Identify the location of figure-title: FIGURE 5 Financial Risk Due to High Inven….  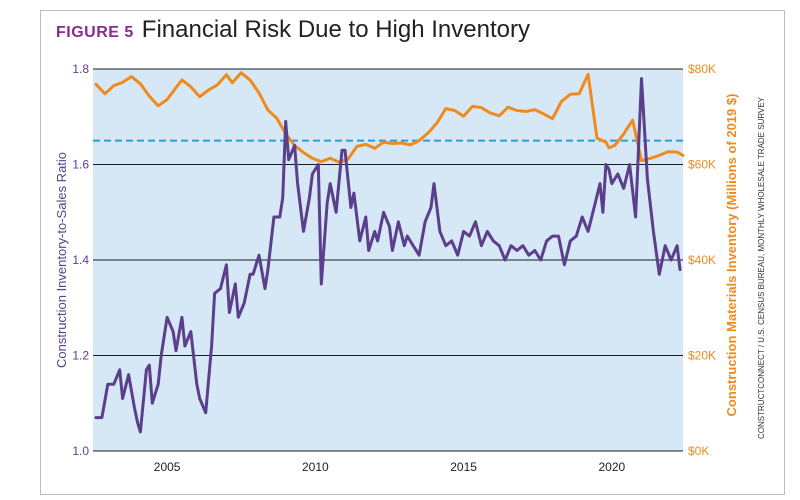
(293, 30).